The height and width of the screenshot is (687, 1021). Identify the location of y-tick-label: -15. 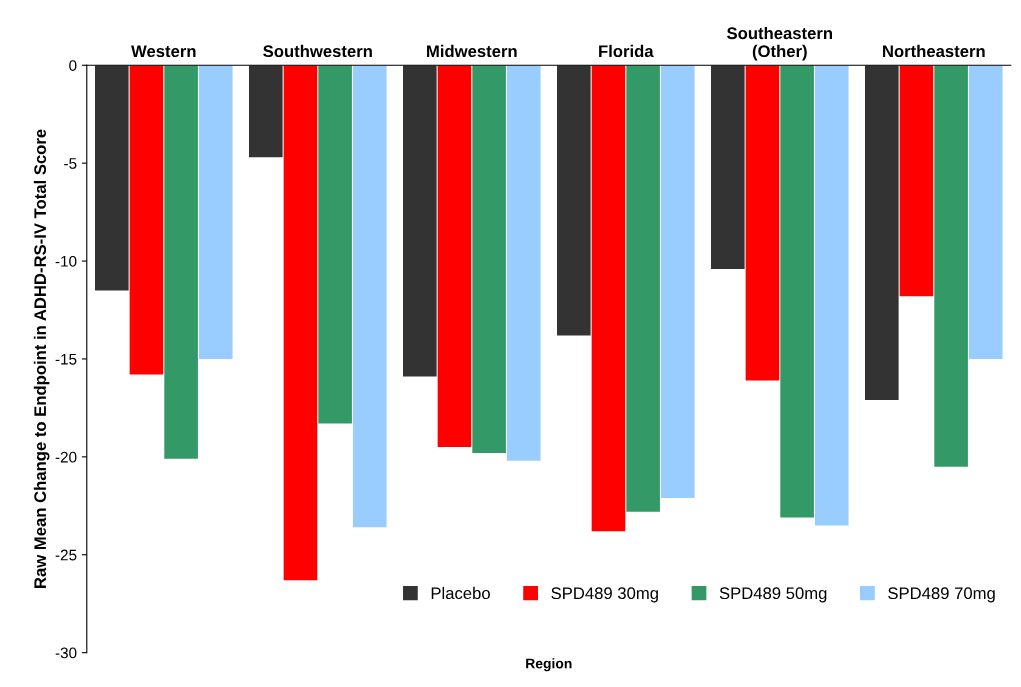
(66, 359).